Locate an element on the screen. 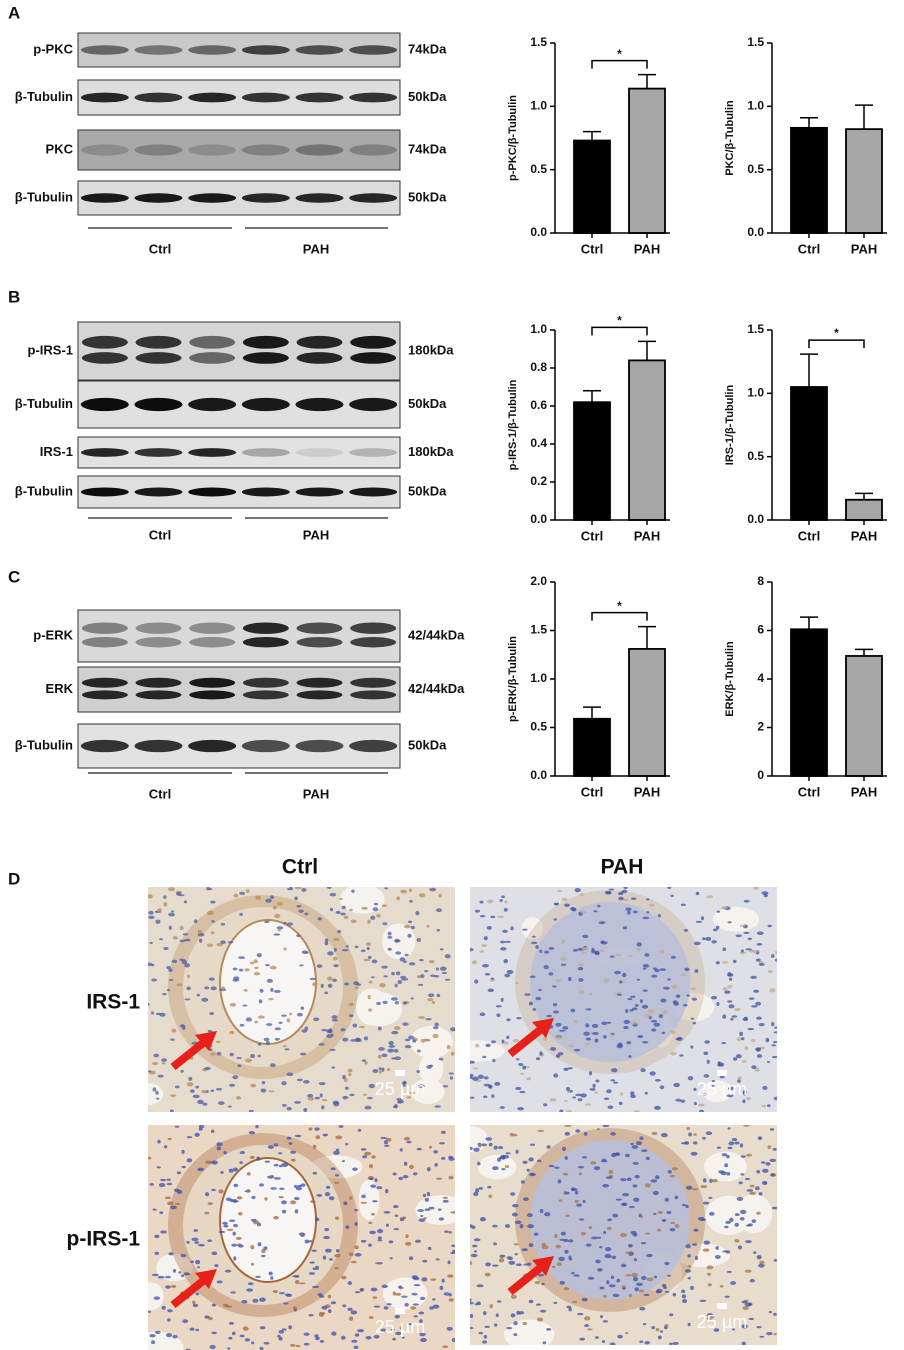 The height and width of the screenshot is (1350, 904). x-tick-label: PAH is located at coordinates (647, 535).